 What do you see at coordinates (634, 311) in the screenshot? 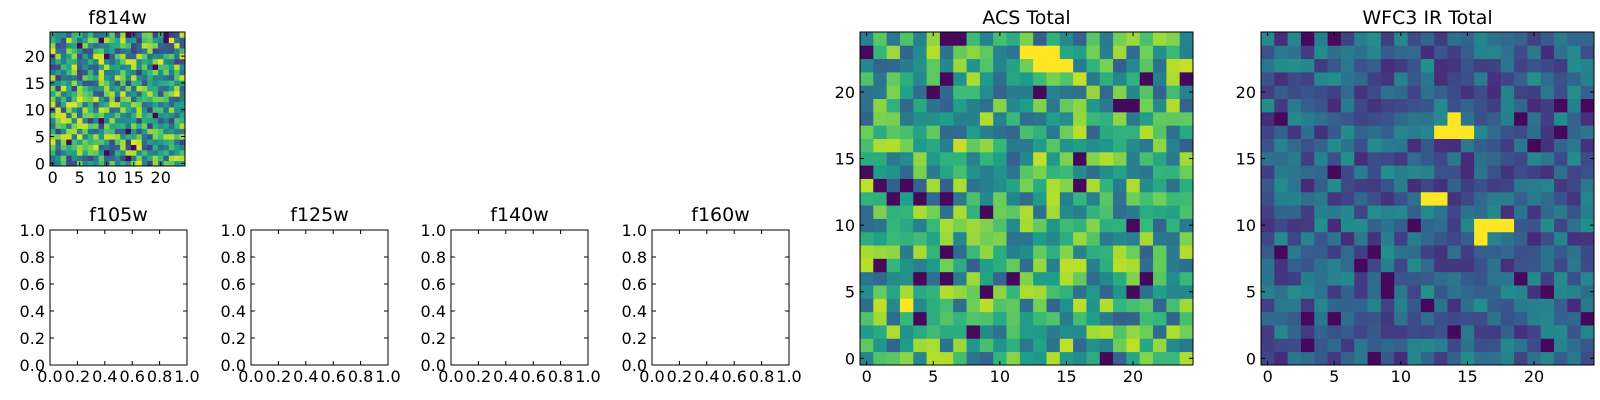
I see `y-tick-label: 0.4` at bounding box center [634, 311].